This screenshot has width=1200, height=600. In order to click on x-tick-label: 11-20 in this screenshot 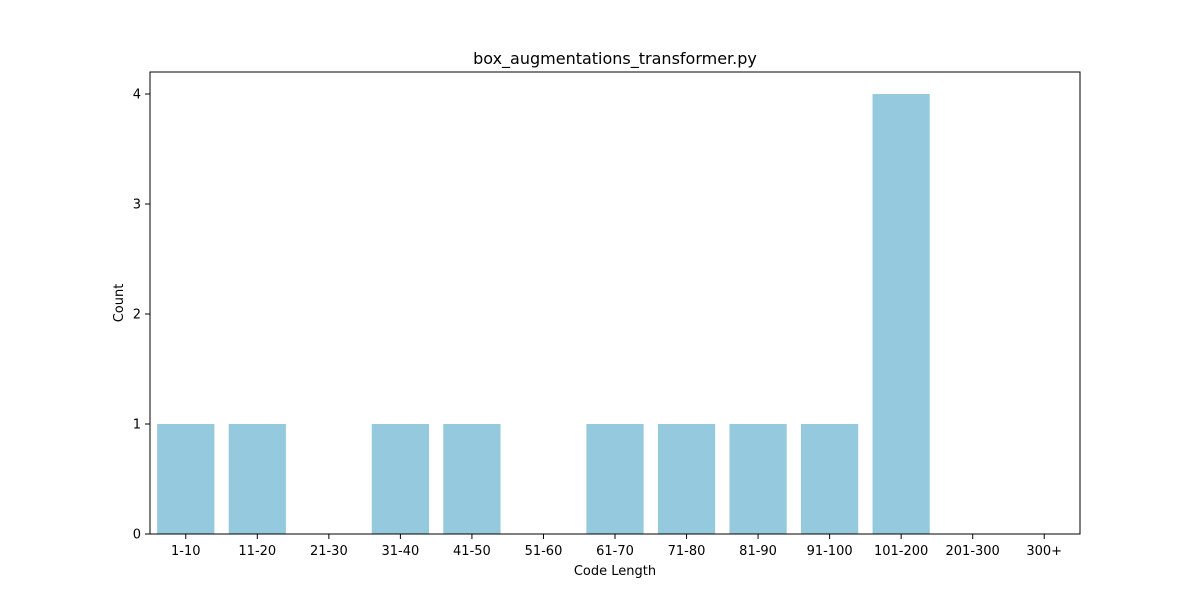, I will do `click(257, 551)`.